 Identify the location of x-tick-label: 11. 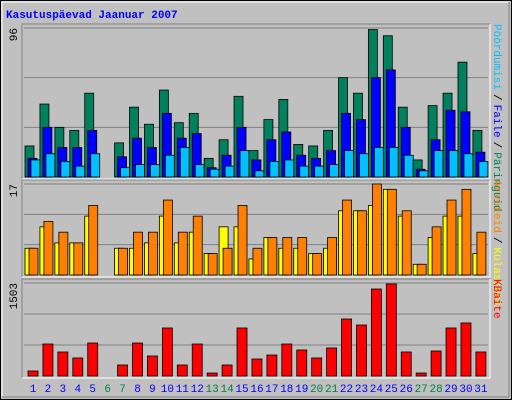
(183, 390).